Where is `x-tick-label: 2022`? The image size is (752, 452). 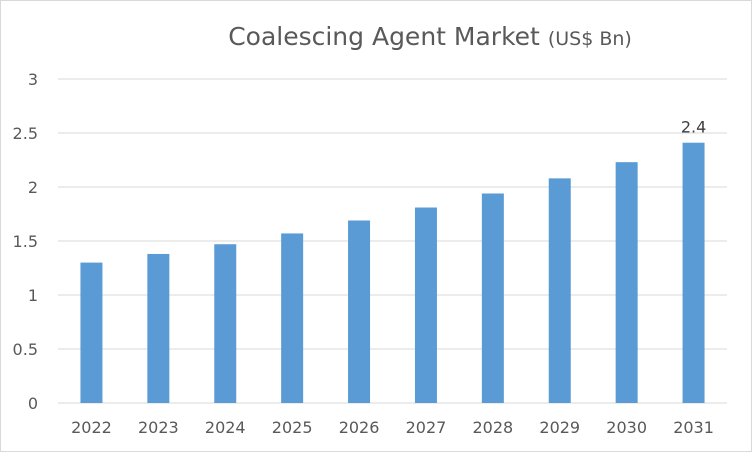 x-tick-label: 2022 is located at coordinates (91, 427).